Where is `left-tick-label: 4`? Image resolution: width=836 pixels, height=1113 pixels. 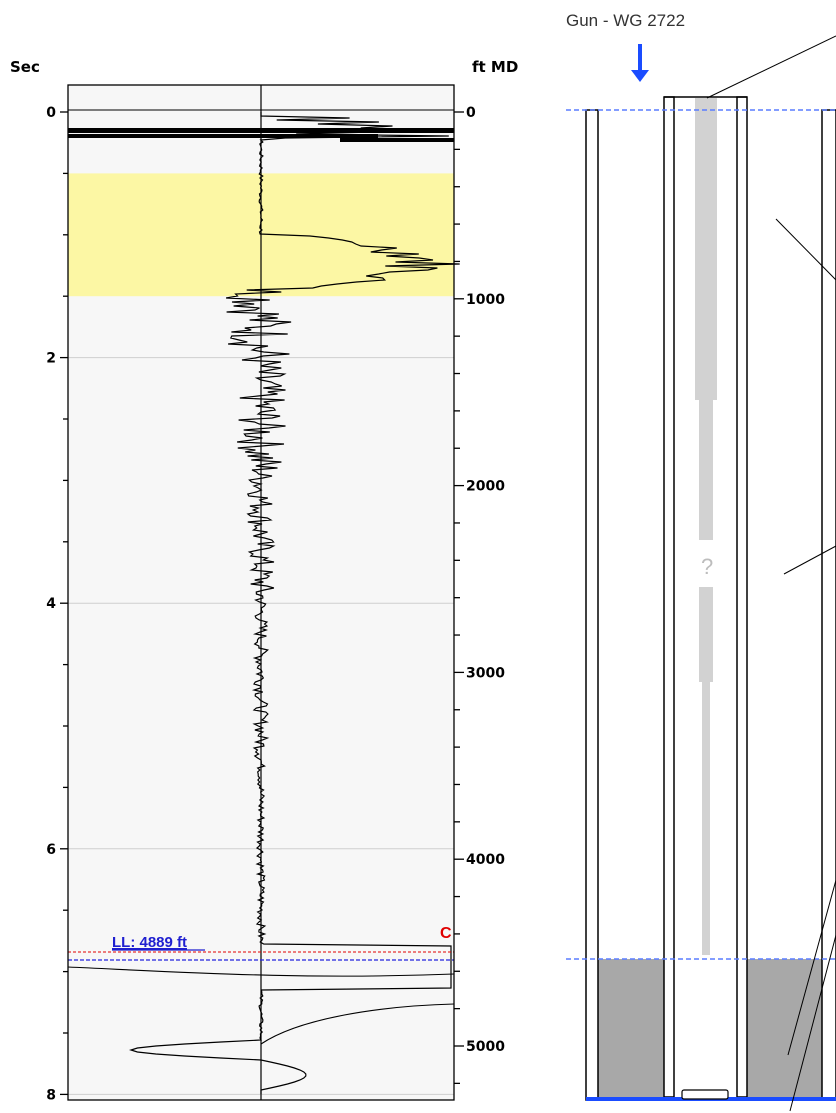
left-tick-label: 4 is located at coordinates (51, 604).